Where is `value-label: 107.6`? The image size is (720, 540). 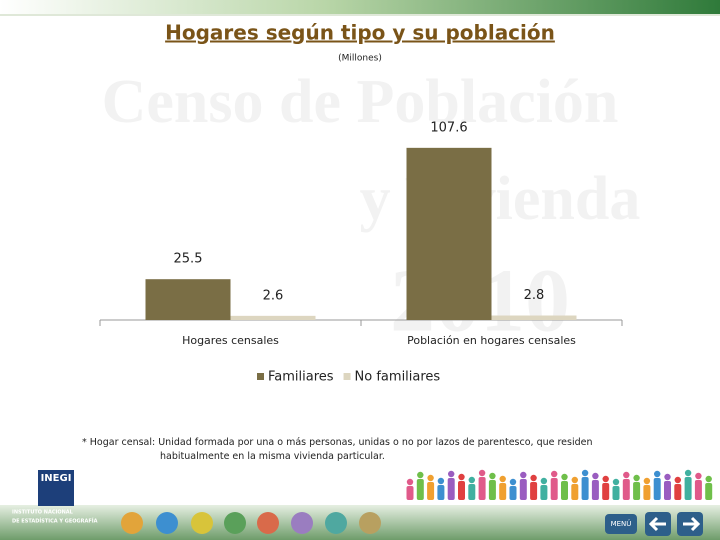
value-label: 107.6 is located at coordinates (448, 127).